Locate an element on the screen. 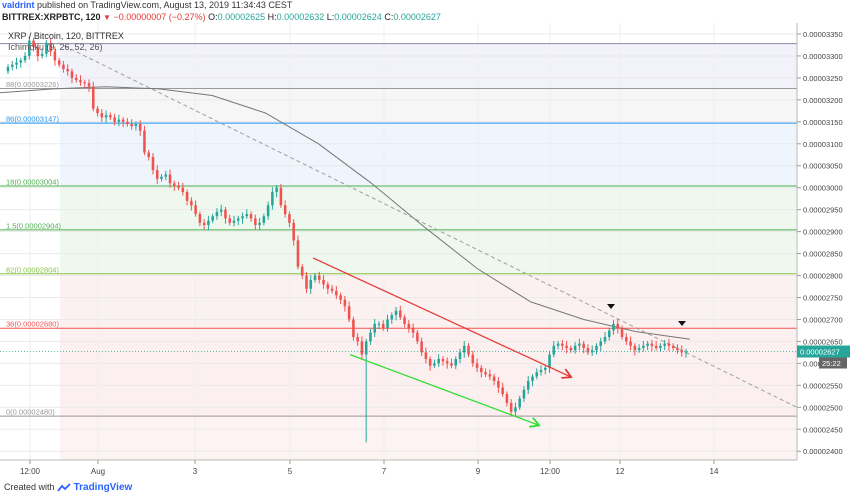 This screenshot has height=497, width=850. fib-label: 1.5(0.00002904) is located at coordinates (34, 225).